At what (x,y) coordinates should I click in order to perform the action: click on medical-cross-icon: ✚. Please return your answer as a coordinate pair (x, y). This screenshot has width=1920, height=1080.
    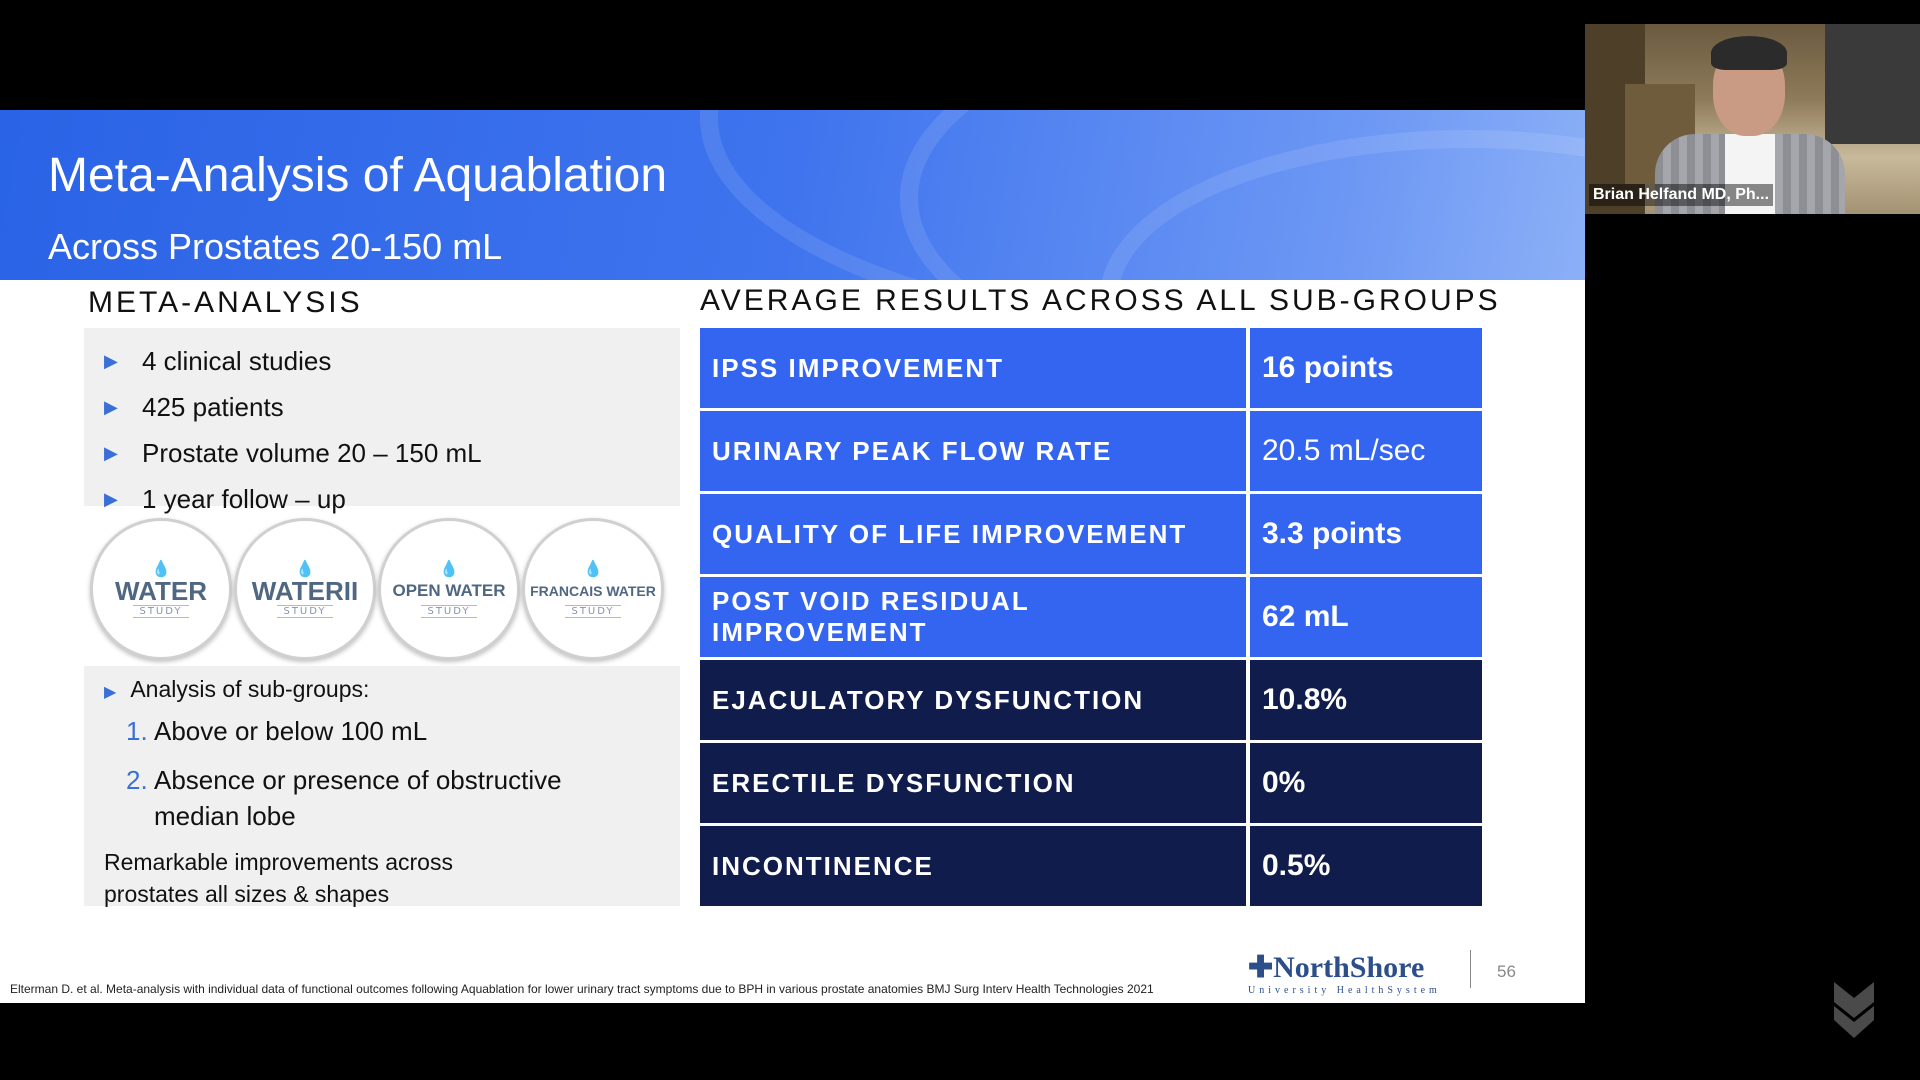
    Looking at the image, I should click on (1261, 967).